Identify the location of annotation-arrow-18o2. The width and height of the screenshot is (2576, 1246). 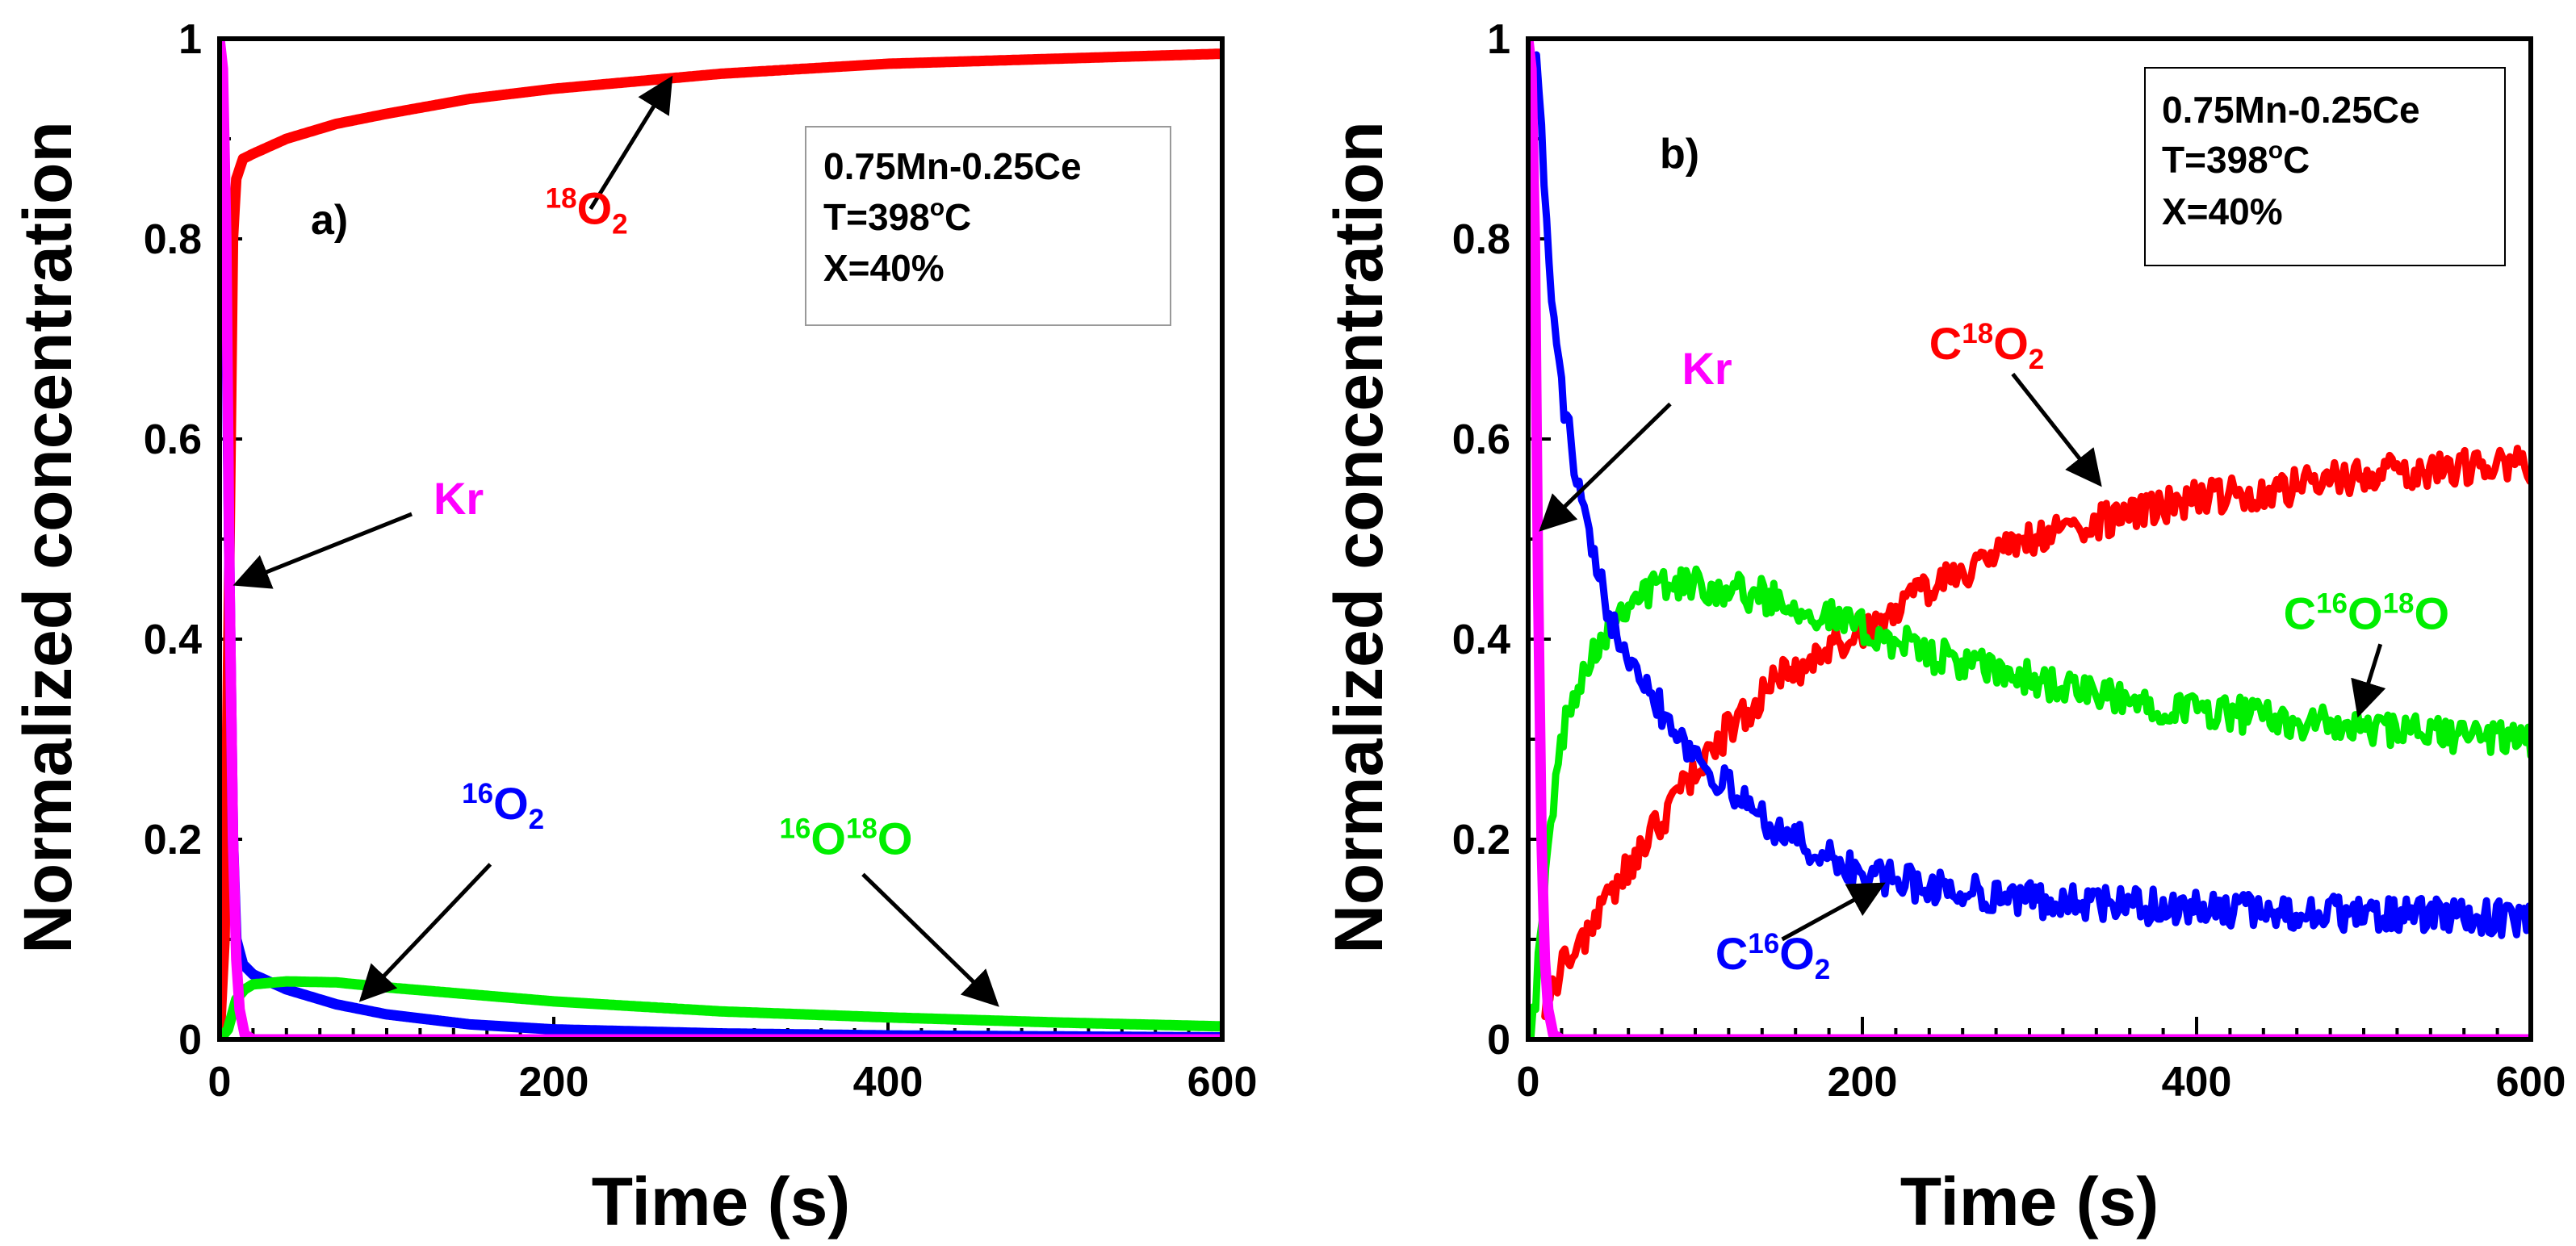
(631, 143).